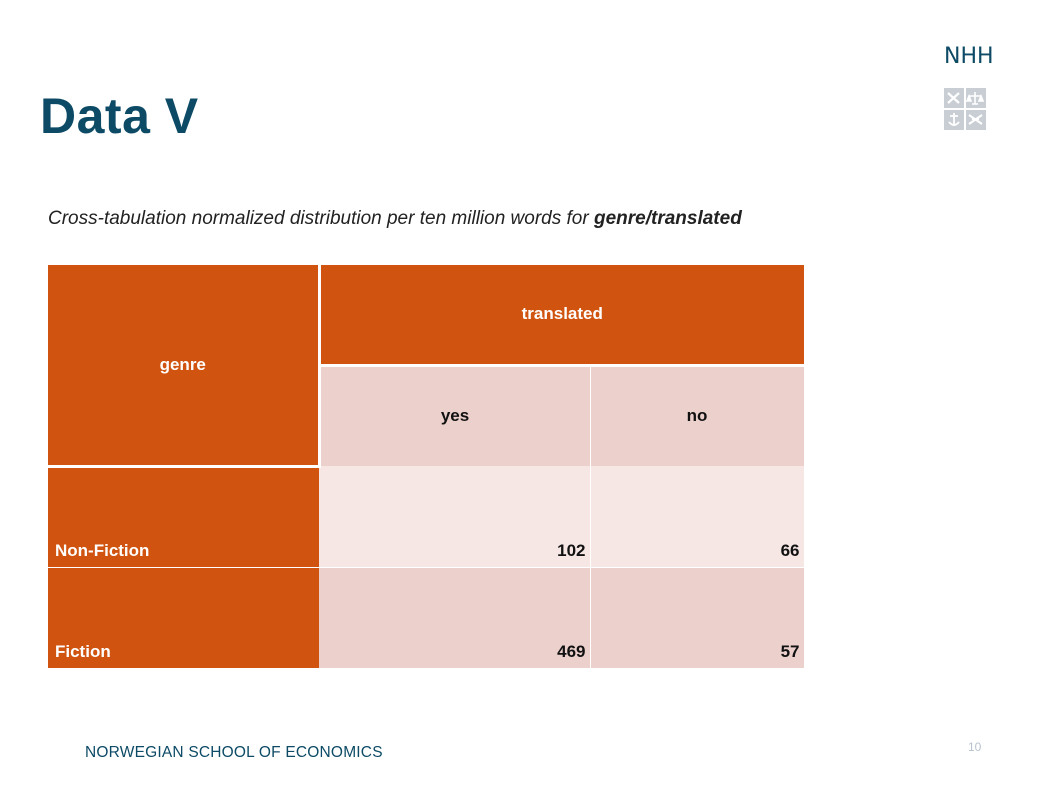 Image resolution: width=1050 pixels, height=793 pixels. I want to click on footer-institution: NORWEGIAN SCHOOL OF ECONOMICS, so click(234, 752).